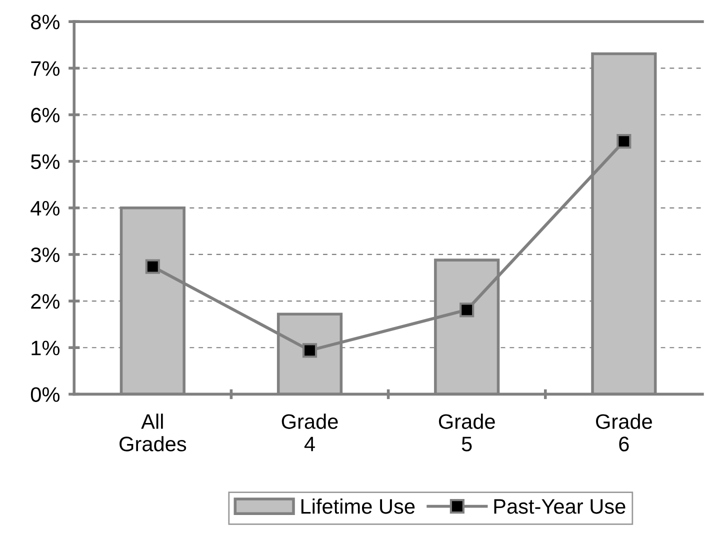 This screenshot has height=540, width=706. Describe the element at coordinates (45, 22) in the screenshot. I see `y-tick-label: 8%` at that location.